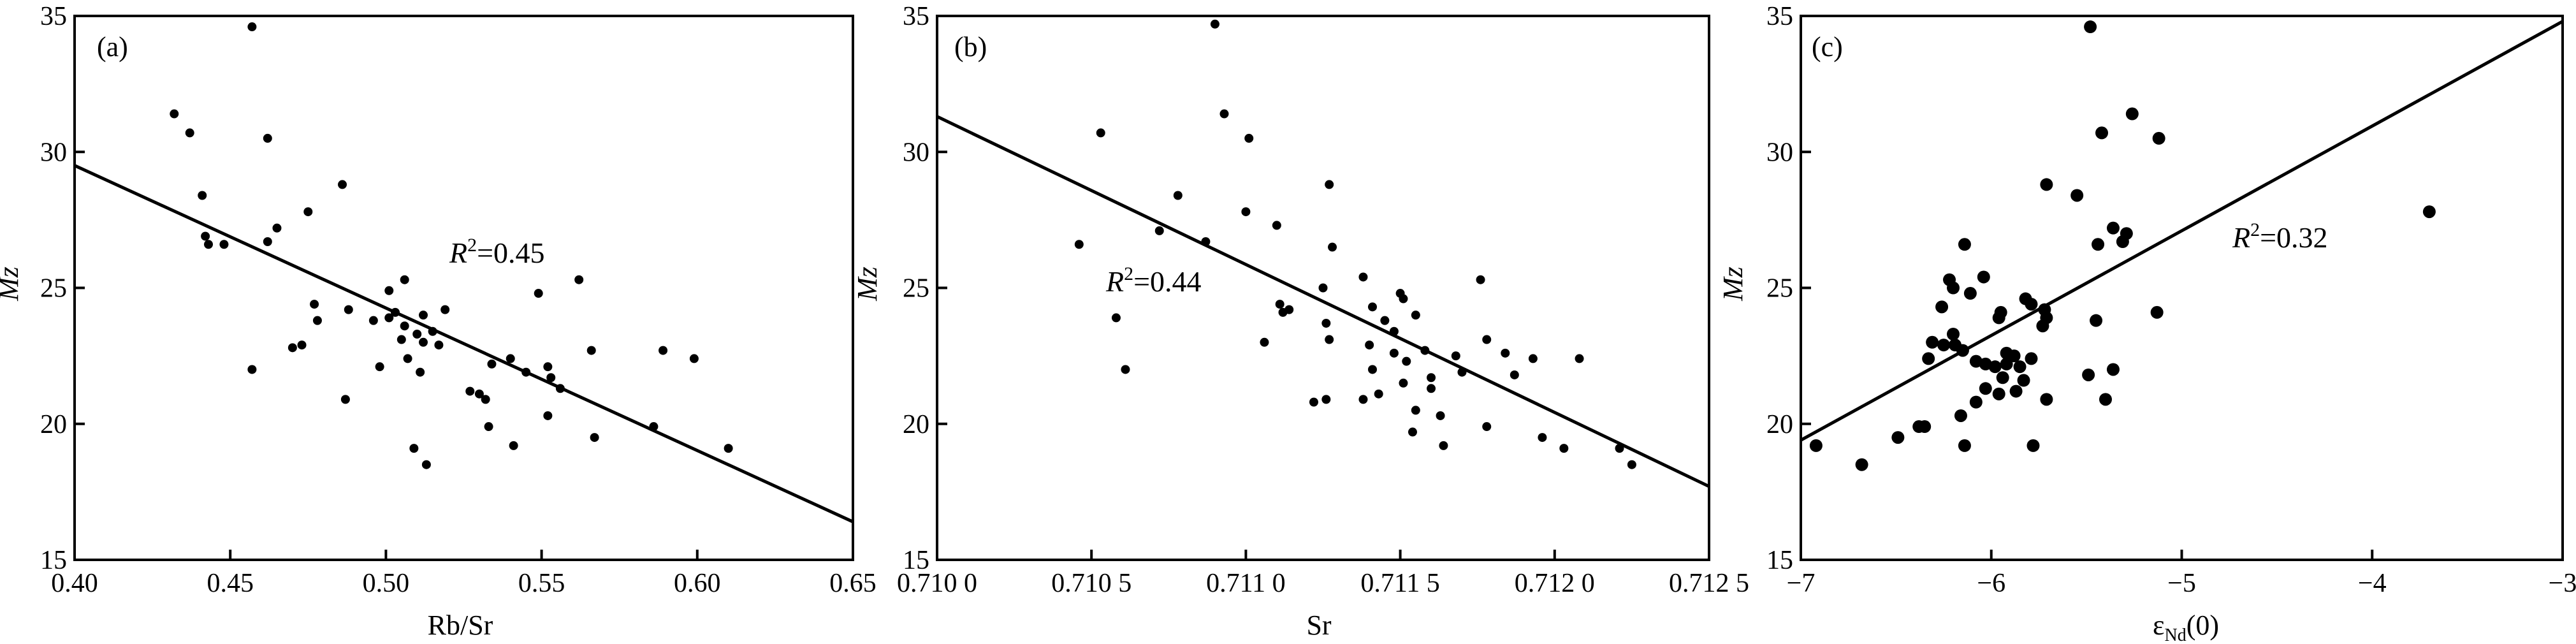 This screenshot has height=644, width=2576. Describe the element at coordinates (916, 289) in the screenshot. I see `panel-b-y-tick-label: 25` at that location.